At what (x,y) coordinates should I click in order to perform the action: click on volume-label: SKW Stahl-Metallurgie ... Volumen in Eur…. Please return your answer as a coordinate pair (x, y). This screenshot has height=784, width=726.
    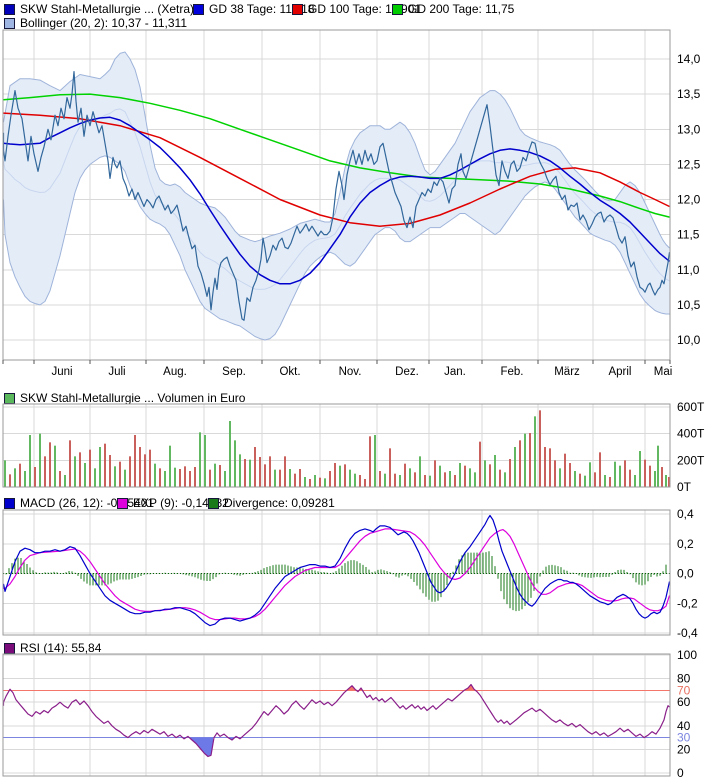
    Looking at the image, I should click on (133, 398).